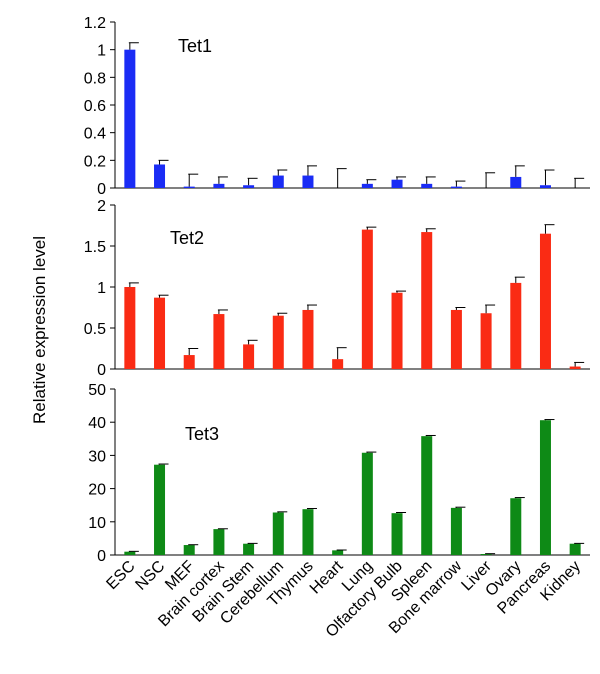  I want to click on y-tick-label: 50, so click(97, 390).